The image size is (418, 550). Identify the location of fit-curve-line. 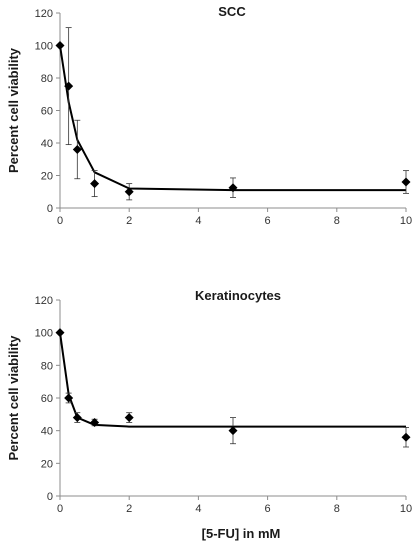
(232, 380).